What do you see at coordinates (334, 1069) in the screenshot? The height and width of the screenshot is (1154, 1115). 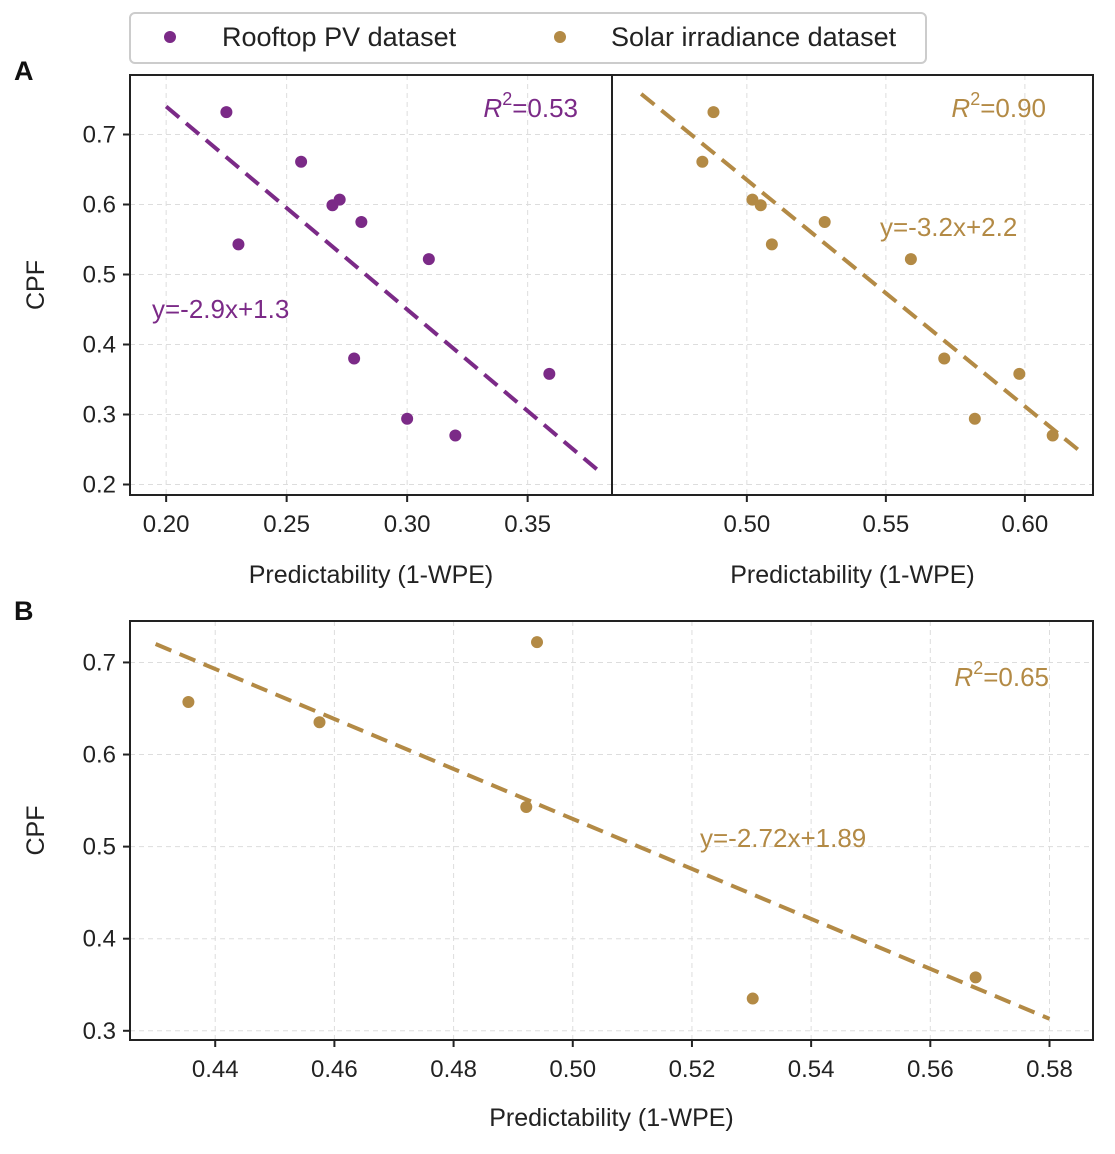 I see `x-tick-label: 0.46` at bounding box center [334, 1069].